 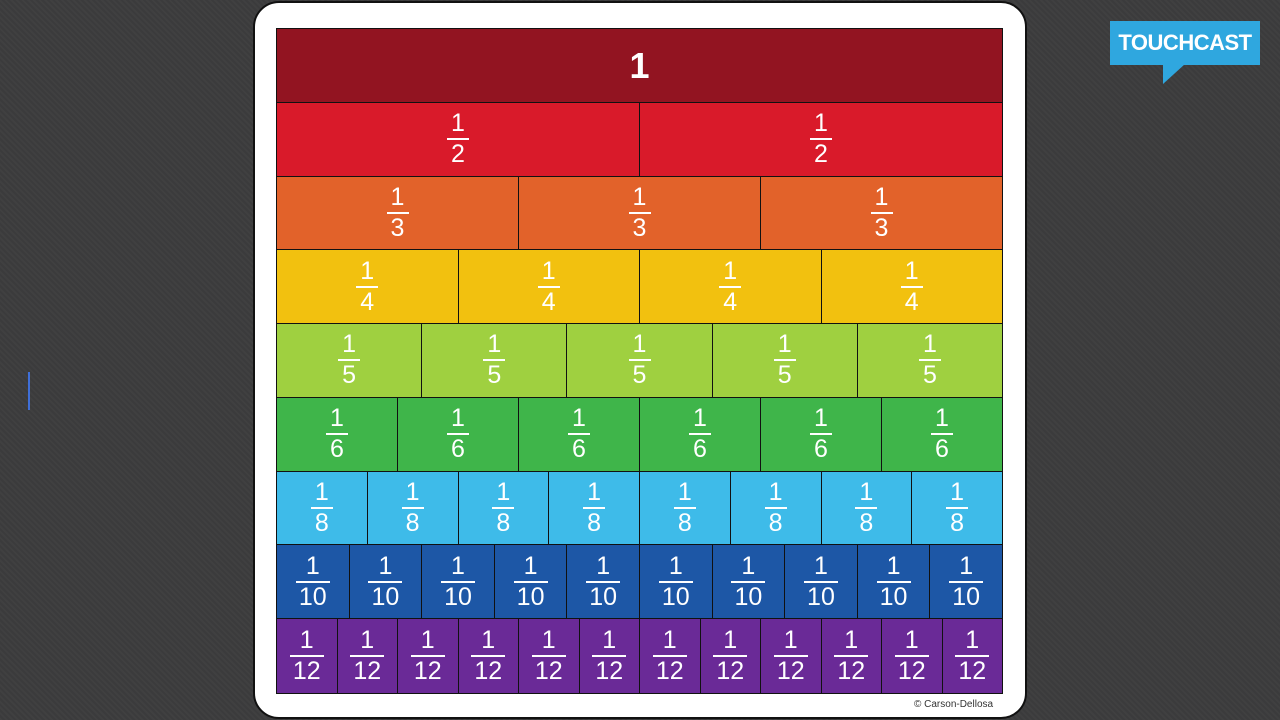 What do you see at coordinates (639, 66) in the screenshot?
I see `fraction-piece: 1` at bounding box center [639, 66].